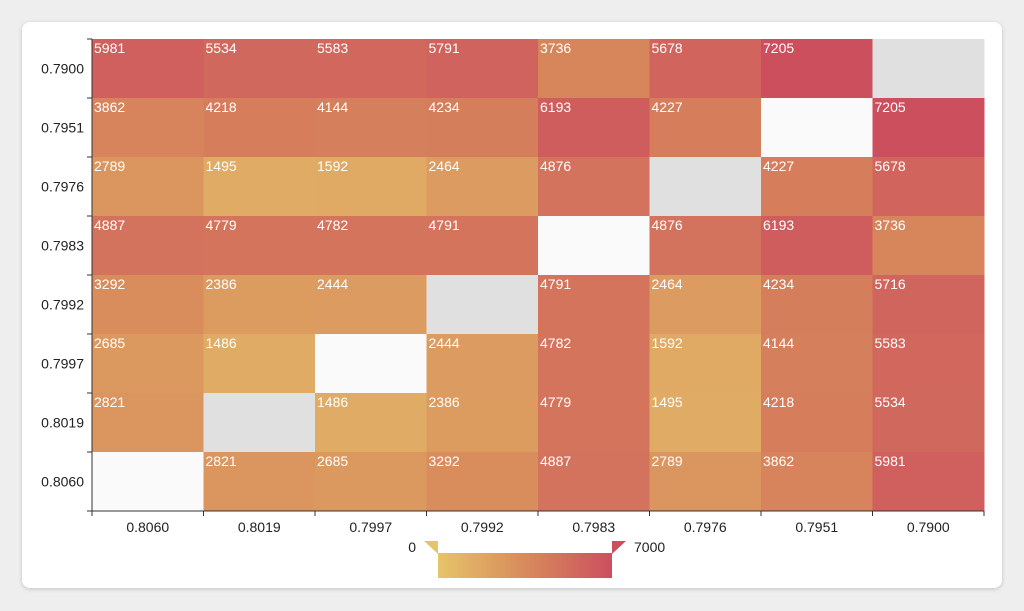  What do you see at coordinates (890, 225) in the screenshot?
I see `cell-value-label: 3736` at bounding box center [890, 225].